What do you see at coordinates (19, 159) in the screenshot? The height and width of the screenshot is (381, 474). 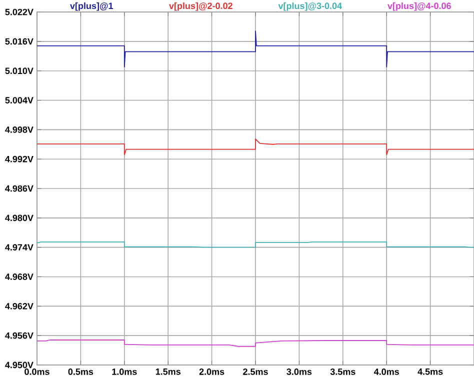 I see `y-tick-label: 4.992V` at bounding box center [19, 159].